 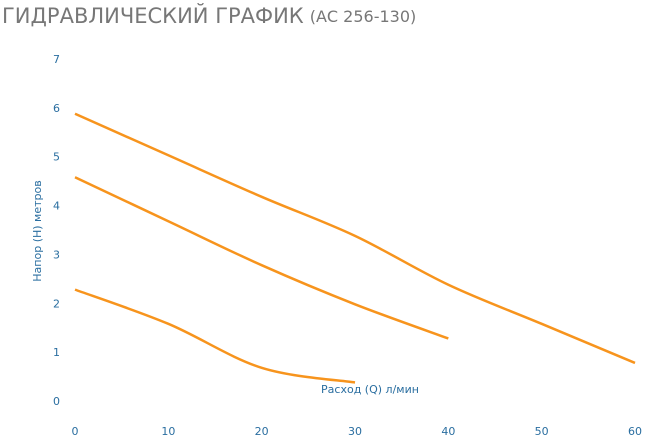 What do you see at coordinates (56, 108) in the screenshot?
I see `y-tick-label: 6` at bounding box center [56, 108].